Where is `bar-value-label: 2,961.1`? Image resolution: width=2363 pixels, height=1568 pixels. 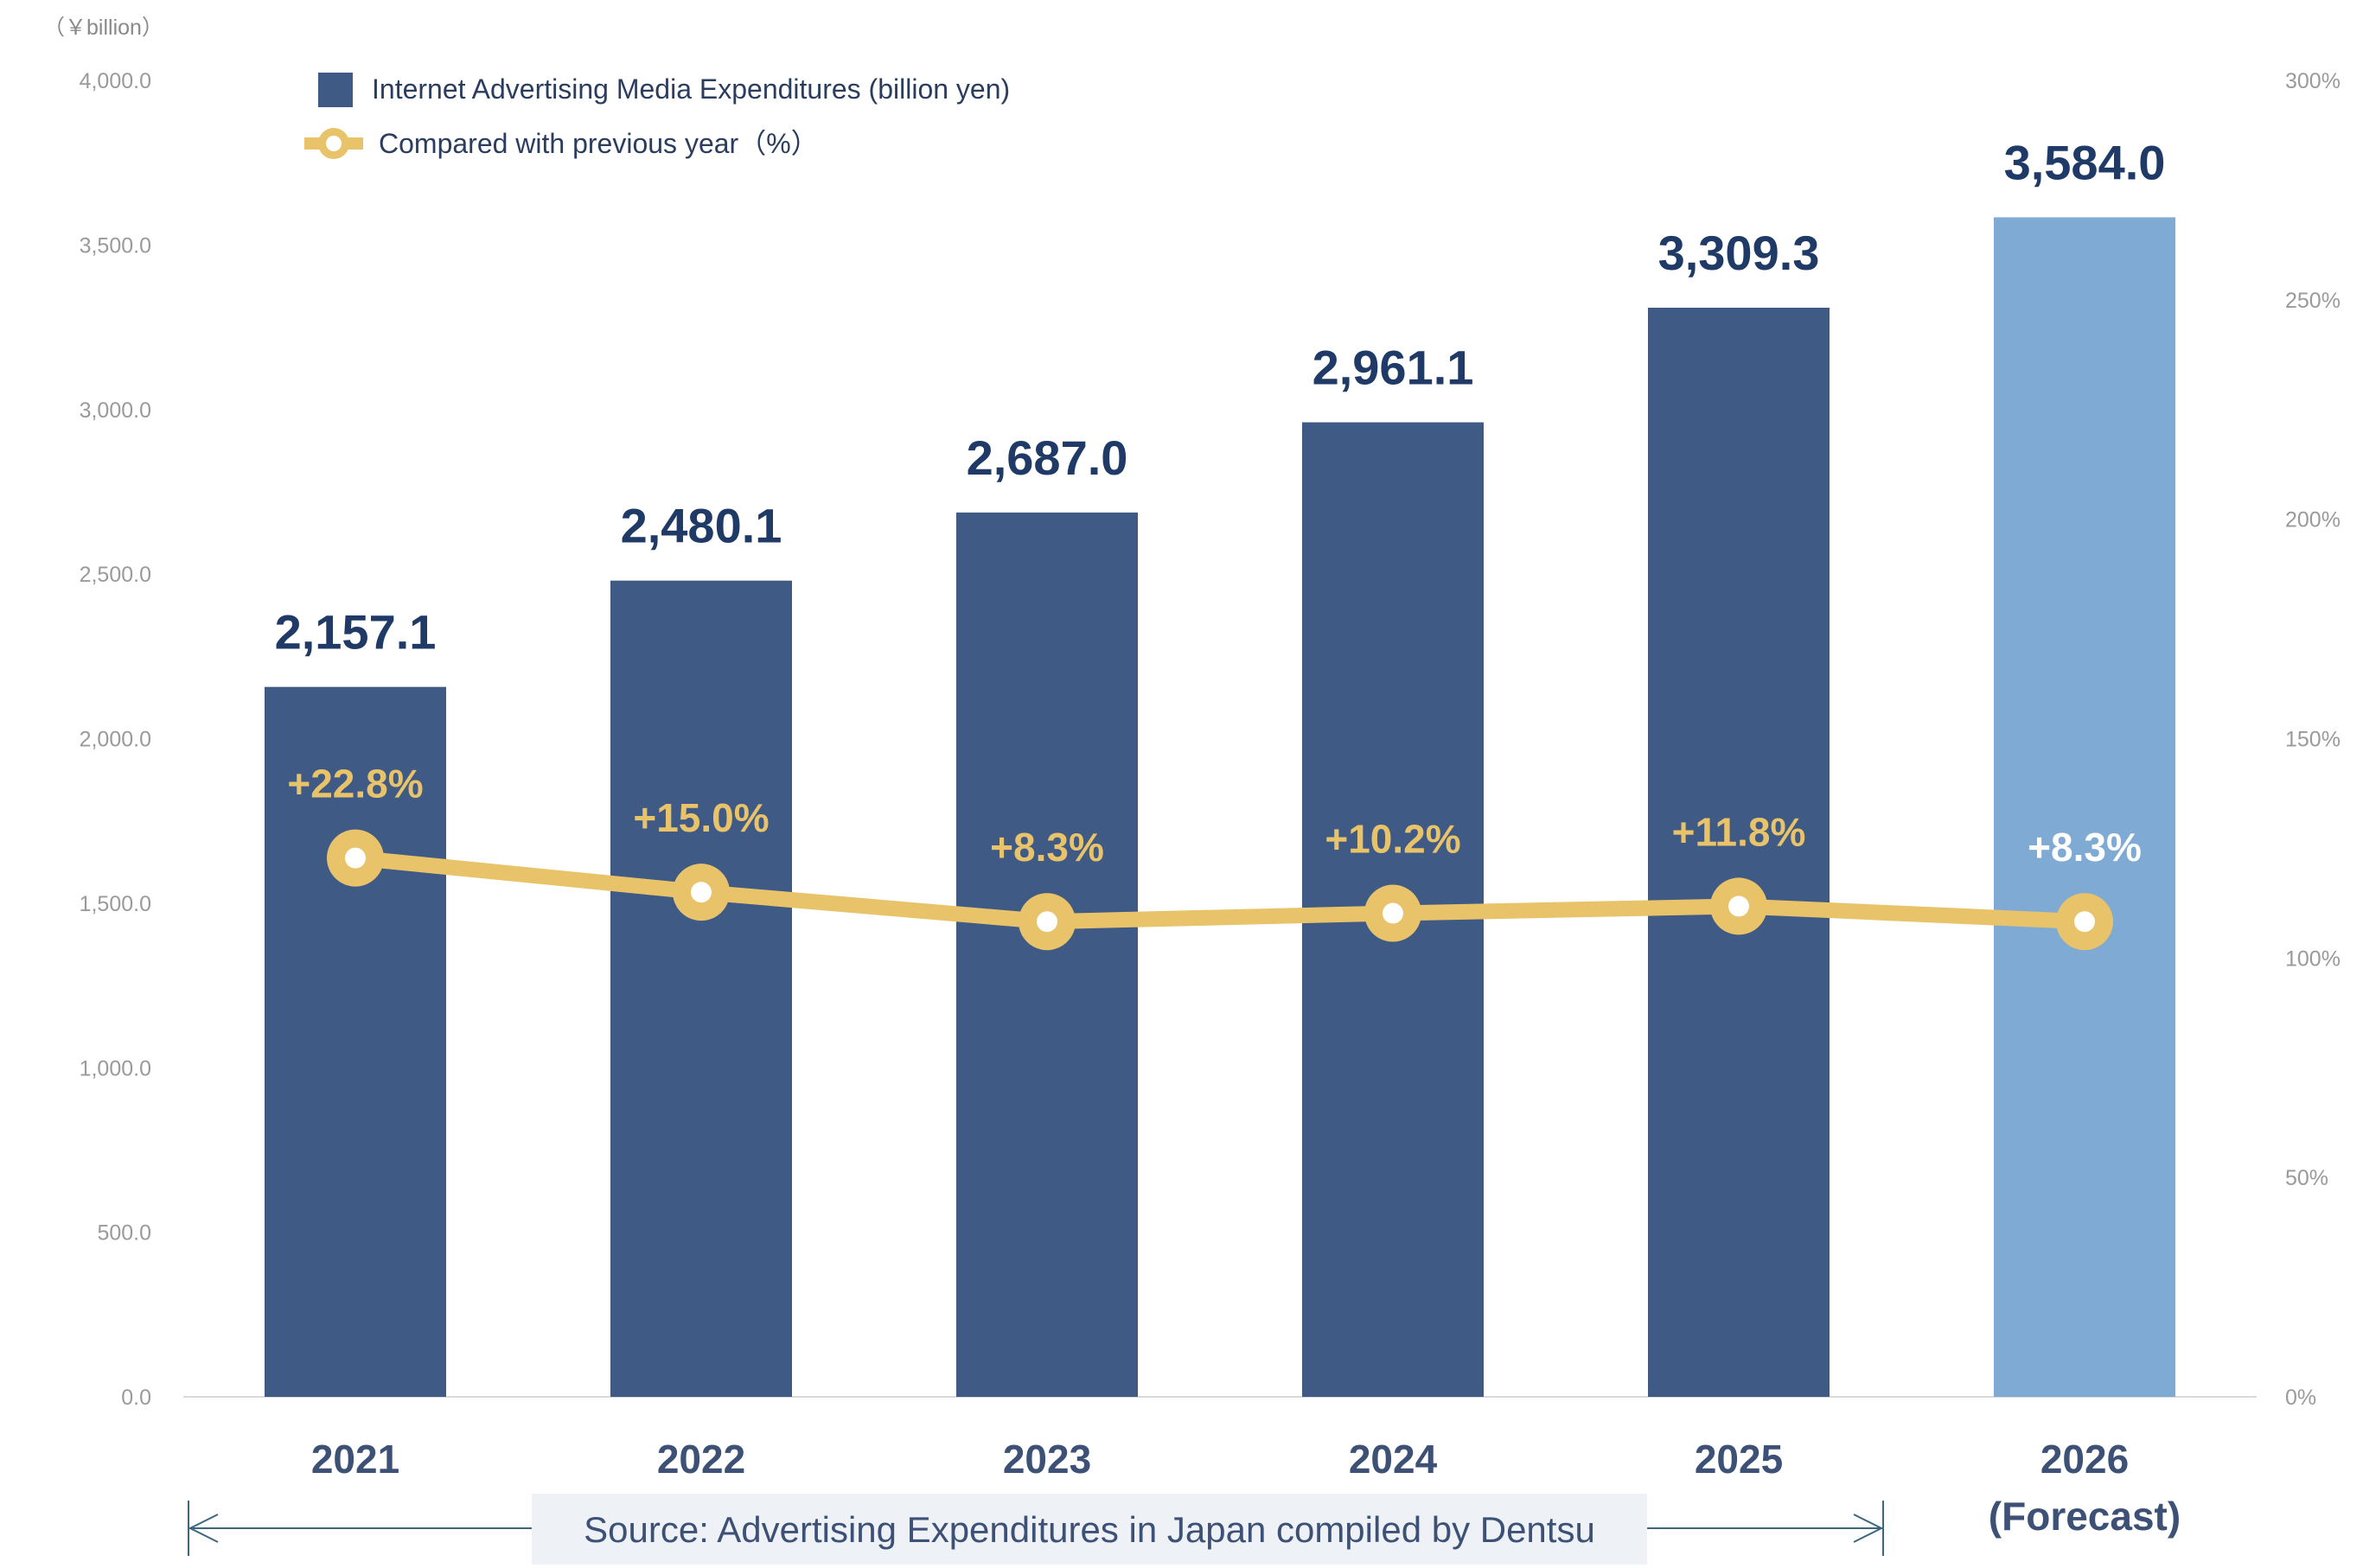 bar-value-label: 2,961.1 is located at coordinates (1393, 368).